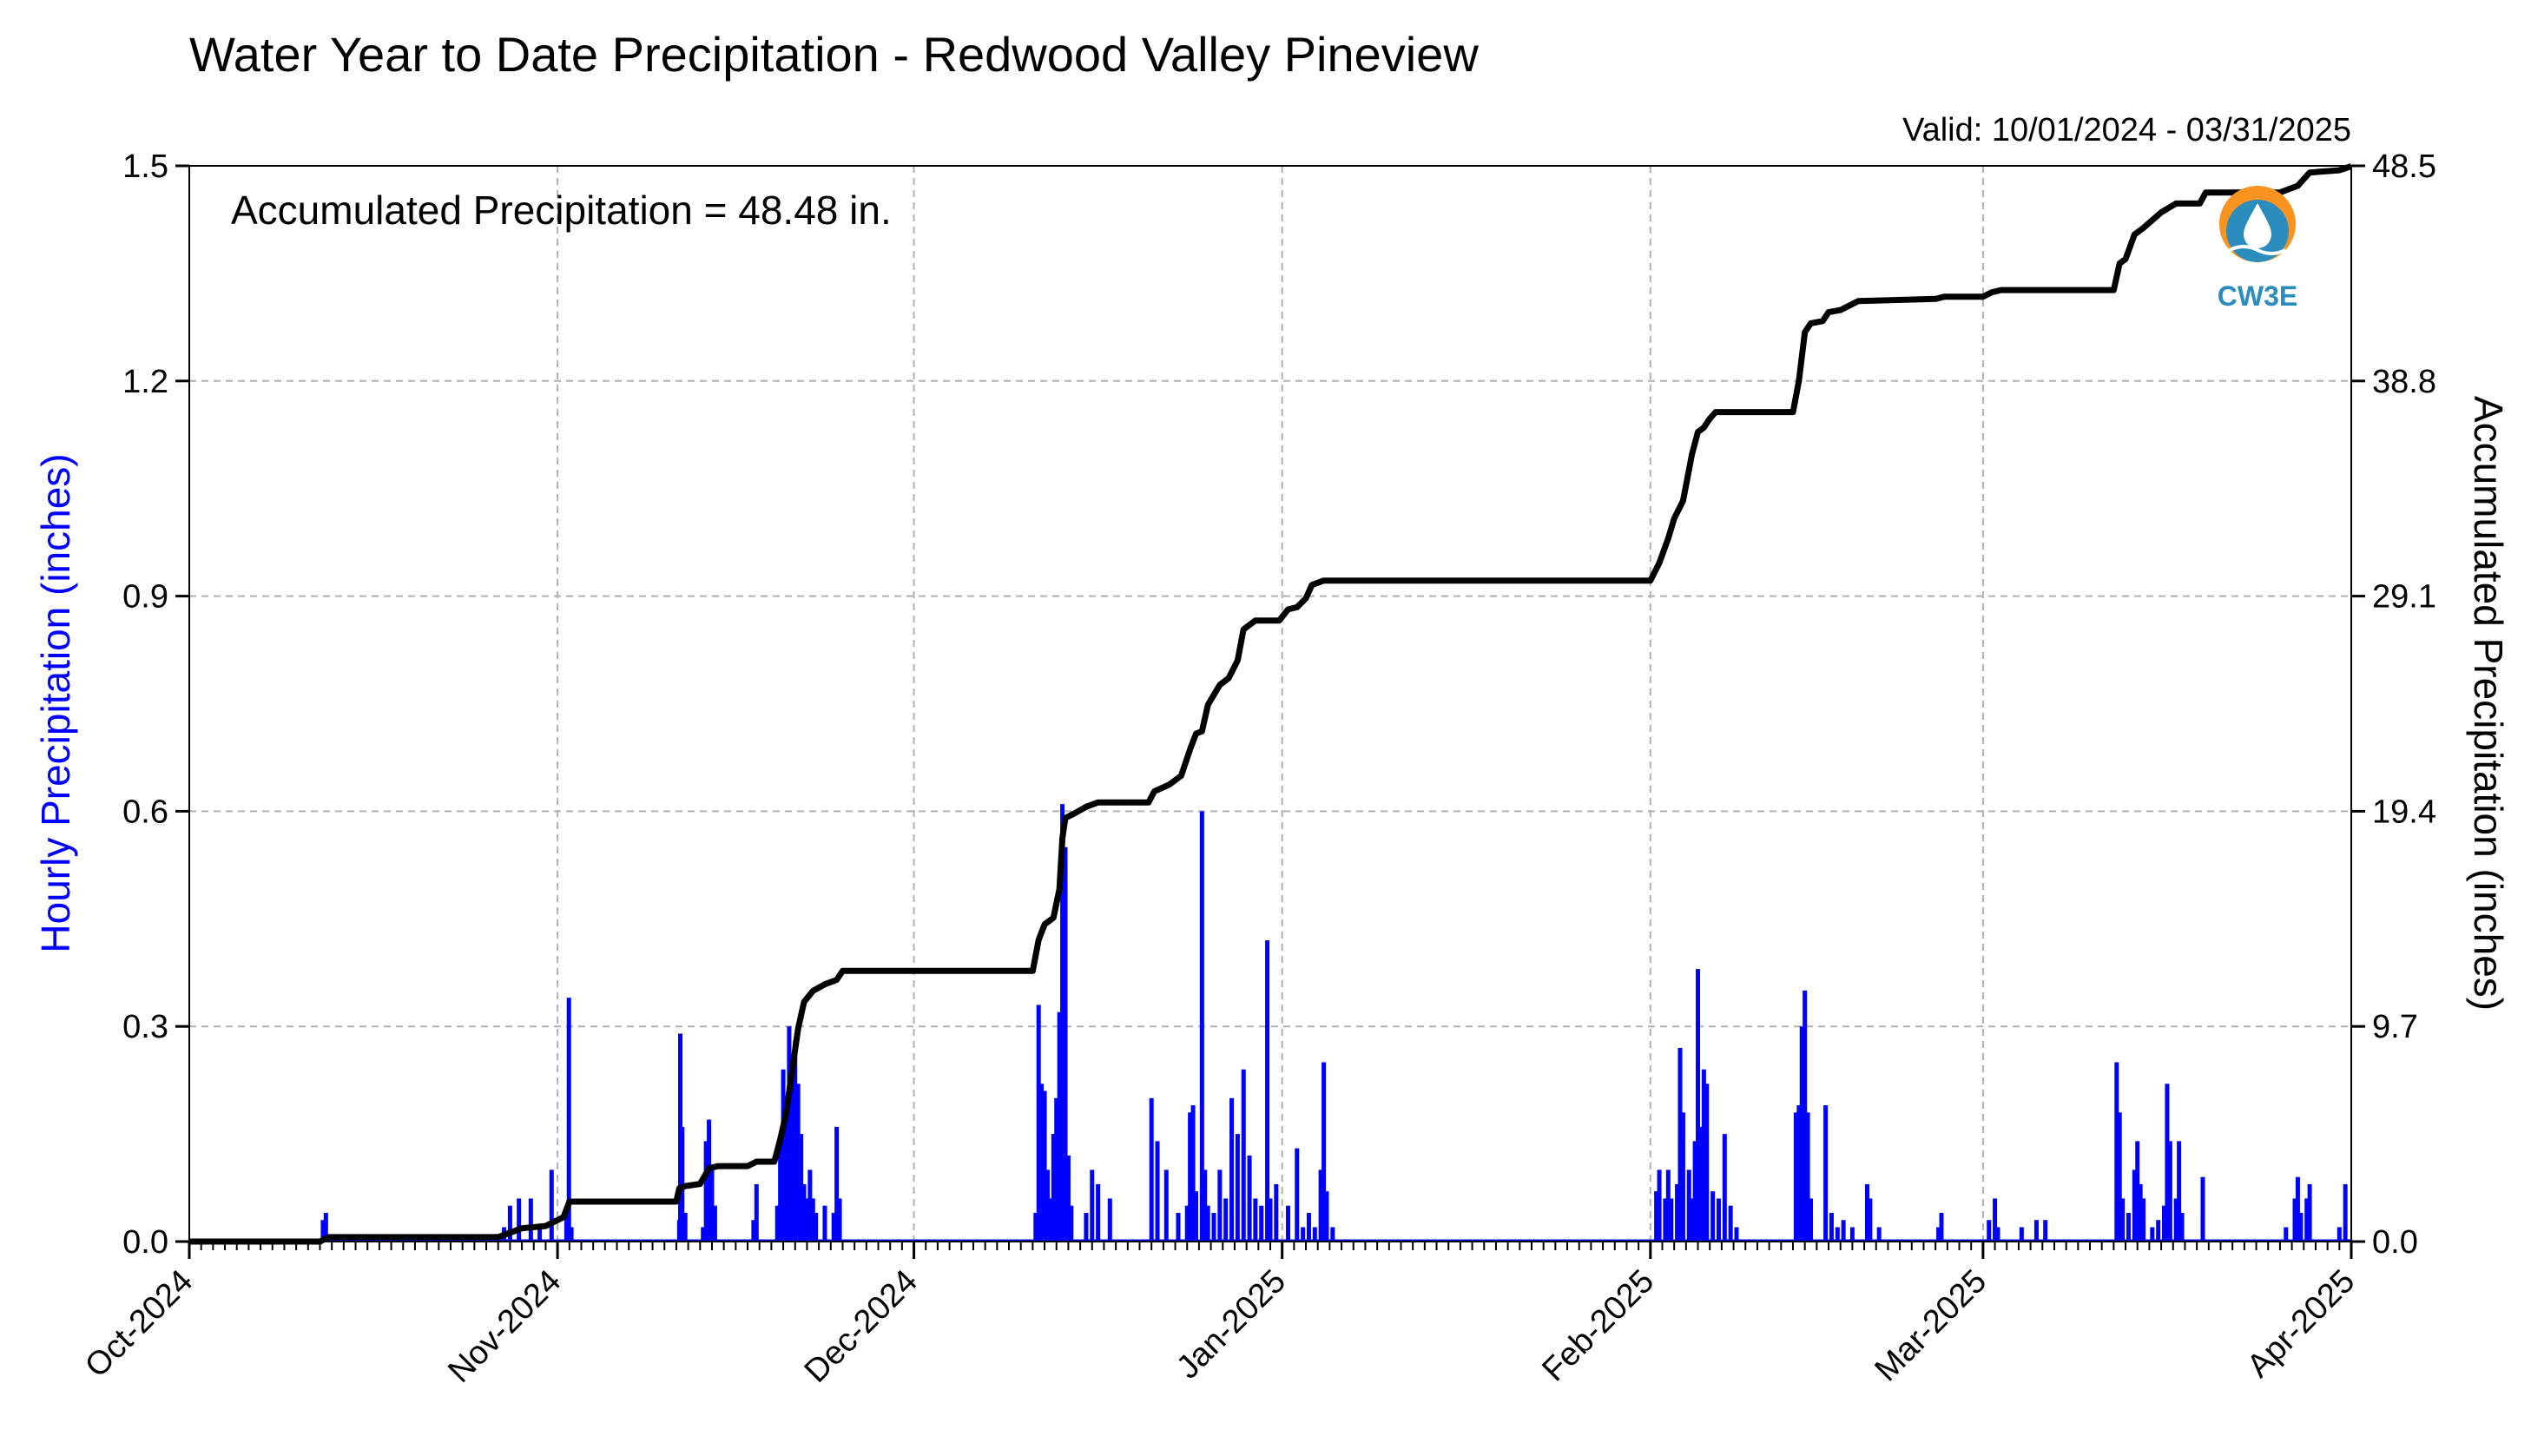 This screenshot has width=2531, height=1456. Describe the element at coordinates (2404, 812) in the screenshot. I see `y-right-tick-label: 19.4` at that location.